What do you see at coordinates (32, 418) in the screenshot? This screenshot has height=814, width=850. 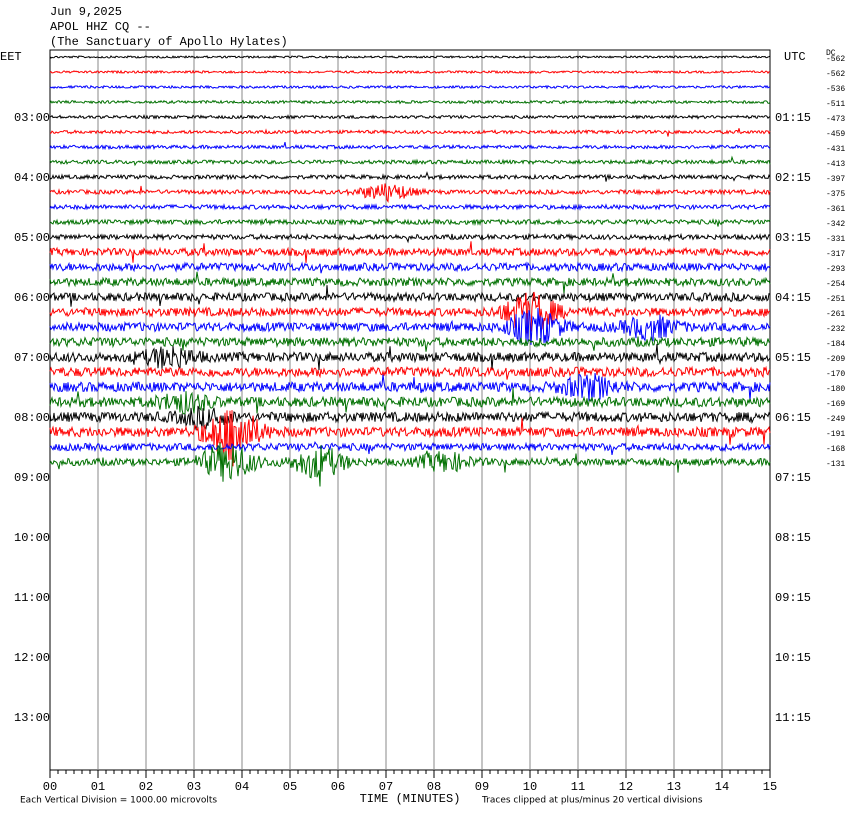 I see `left-hour-label: 08:00` at bounding box center [32, 418].